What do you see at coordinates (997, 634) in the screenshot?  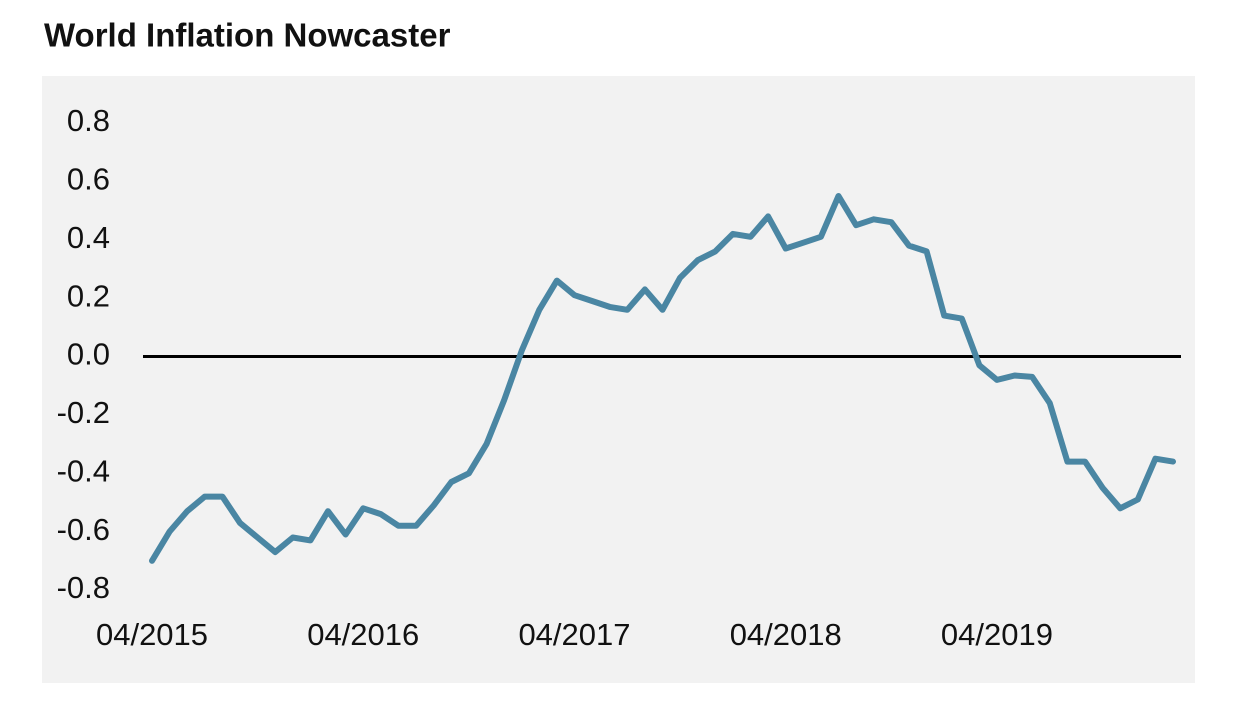 I see `x-tick-label: 04/2019` at bounding box center [997, 634].